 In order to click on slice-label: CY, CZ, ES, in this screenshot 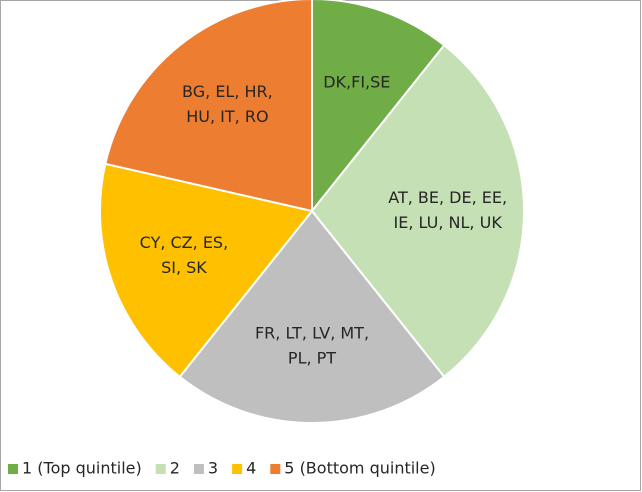, I will do `click(184, 242)`.